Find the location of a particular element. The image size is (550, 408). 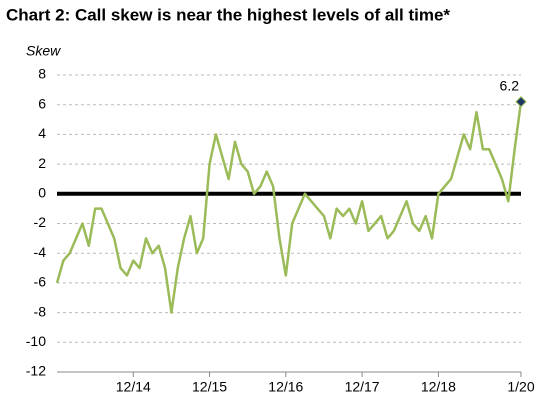

y-tick-label: -2 is located at coordinates (40, 222).